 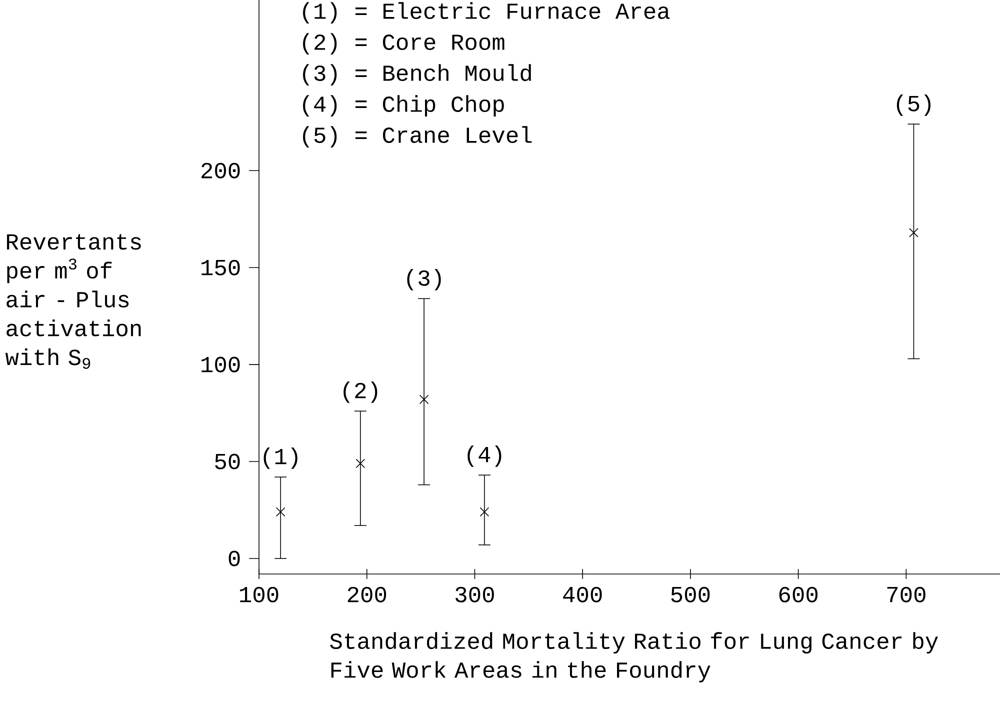 What do you see at coordinates (73, 301) in the screenshot?
I see `y-axis-title: Revertants per m$^{3}$ of air - Plus activation with S$_{9}$` at bounding box center [73, 301].